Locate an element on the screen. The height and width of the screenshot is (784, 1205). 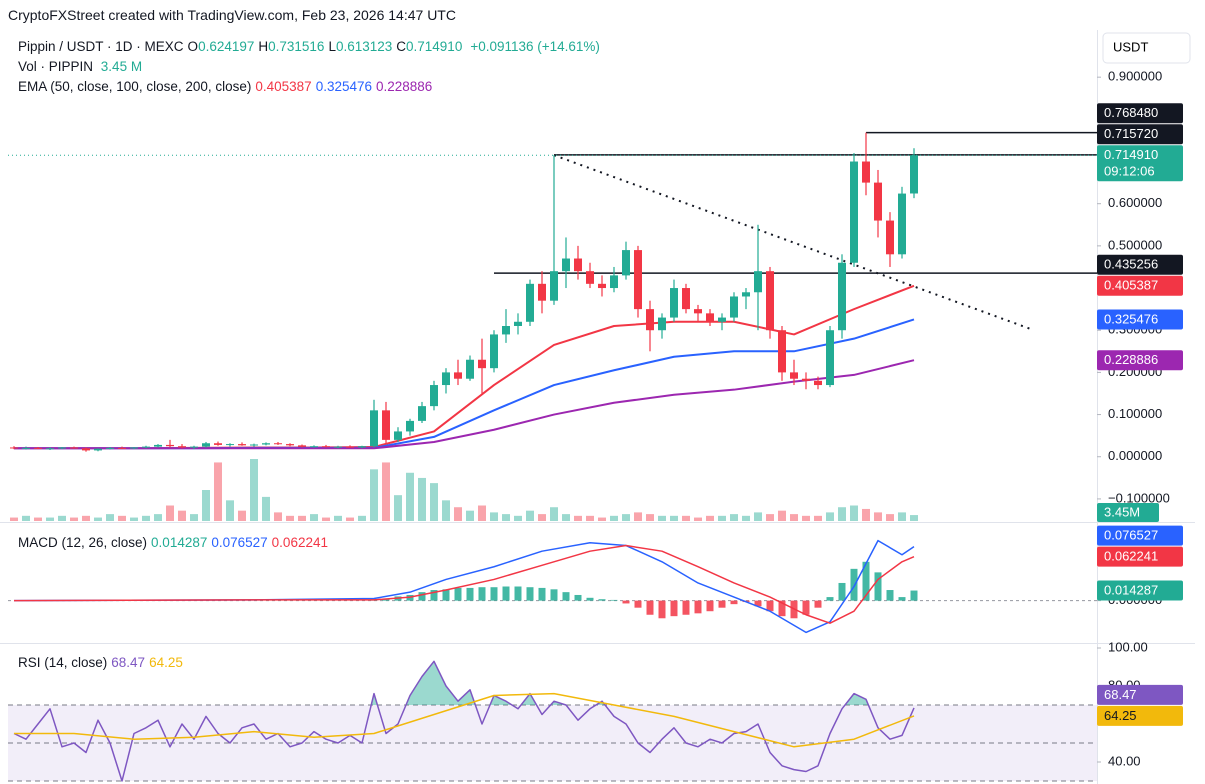
ohlc-value: 0.624197 is located at coordinates (226, 46).